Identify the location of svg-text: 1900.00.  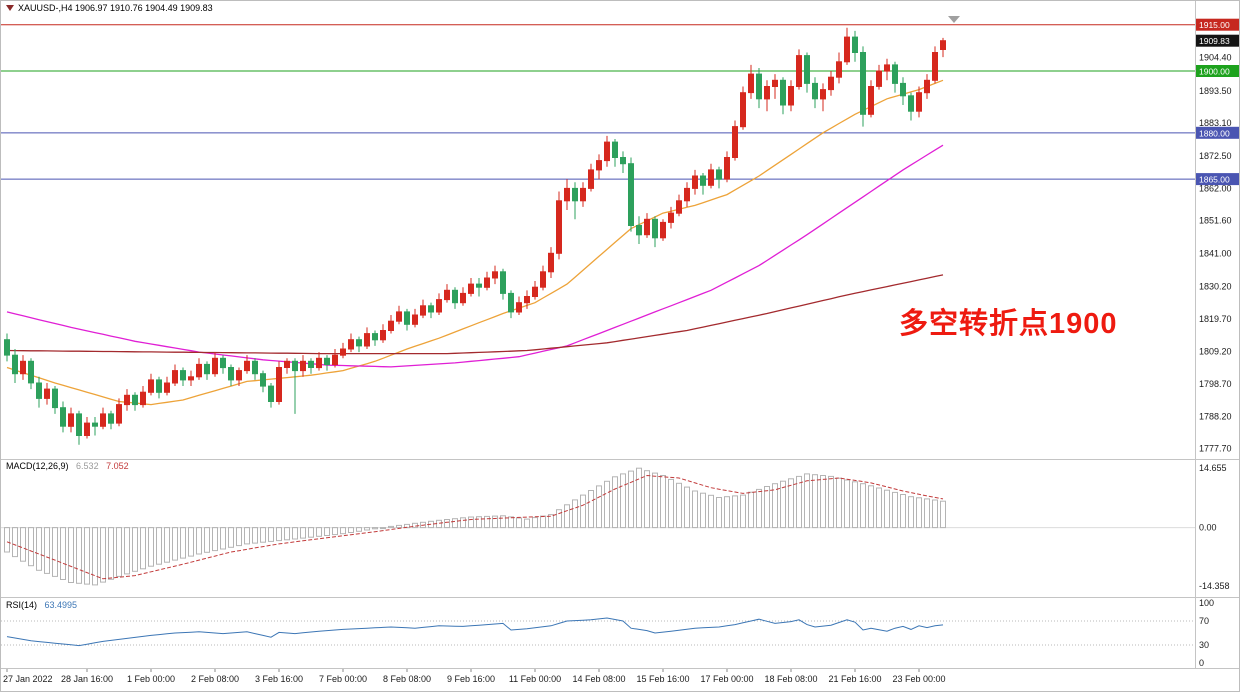
(1214, 72).